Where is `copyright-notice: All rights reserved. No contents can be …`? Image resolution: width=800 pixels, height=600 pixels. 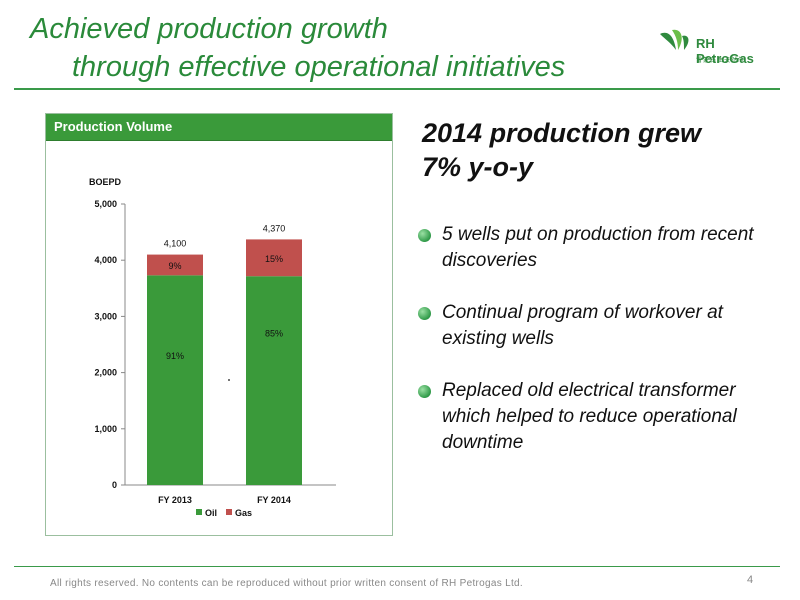 copyright-notice: All rights reserved. No contents can be … is located at coordinates (287, 583).